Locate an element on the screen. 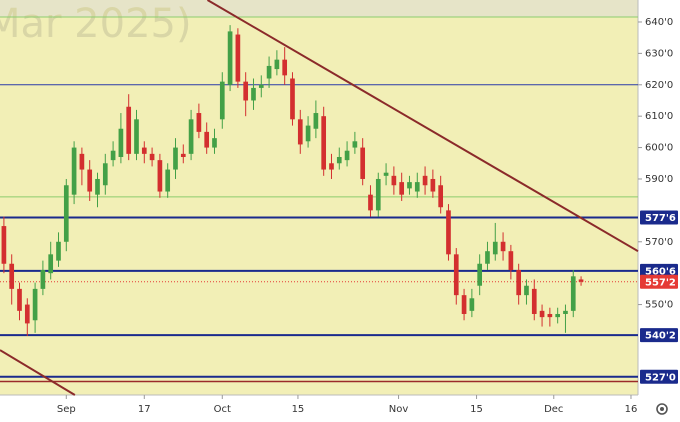 The width and height of the screenshot is (680, 422). trendline is located at coordinates (38, 372).